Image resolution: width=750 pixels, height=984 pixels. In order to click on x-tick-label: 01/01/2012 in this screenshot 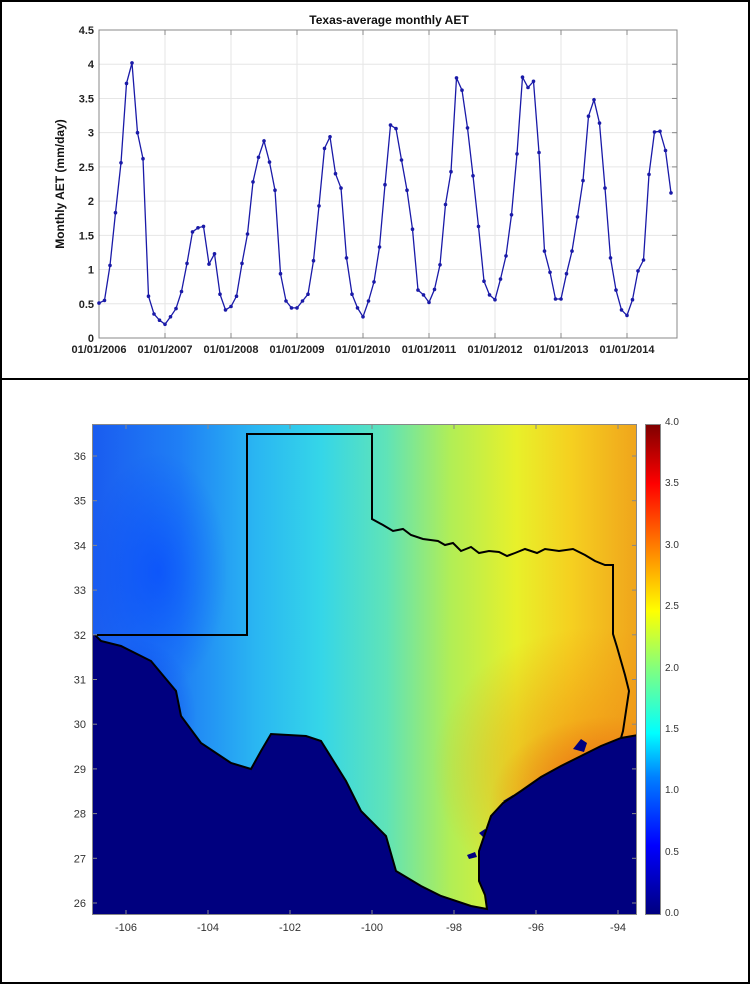, I will do `click(494, 350)`.